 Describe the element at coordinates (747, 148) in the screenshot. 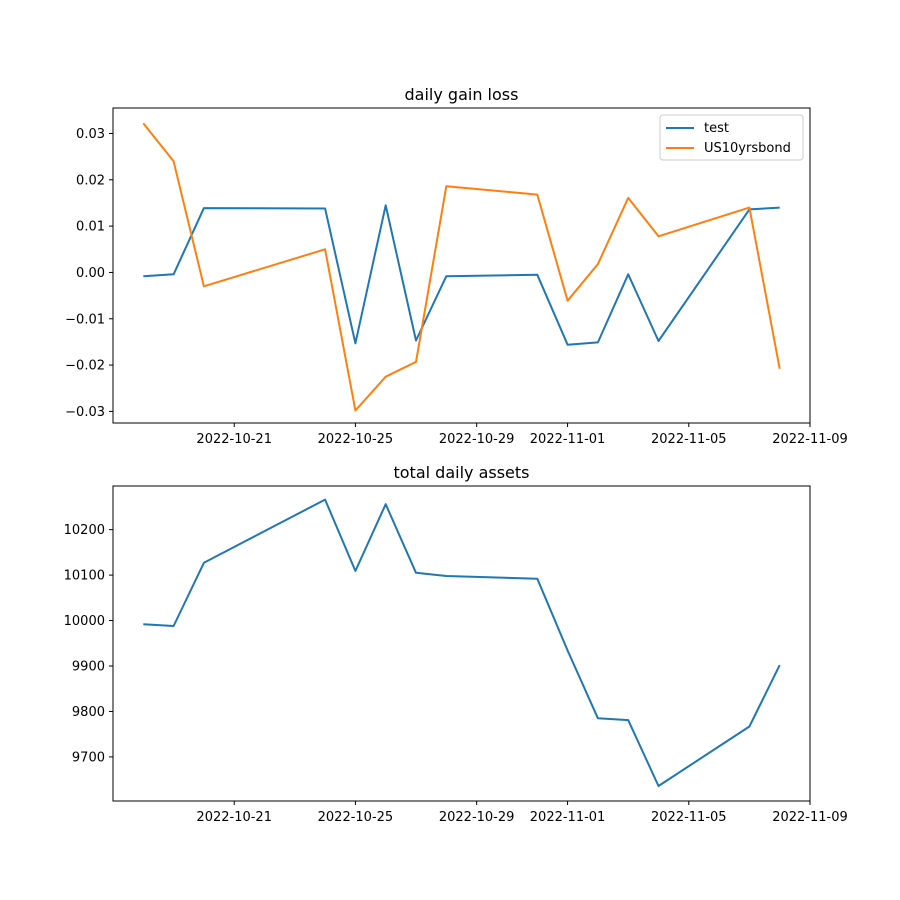

I see `legend-label-us10yrsbond: US10yrsbond` at that location.